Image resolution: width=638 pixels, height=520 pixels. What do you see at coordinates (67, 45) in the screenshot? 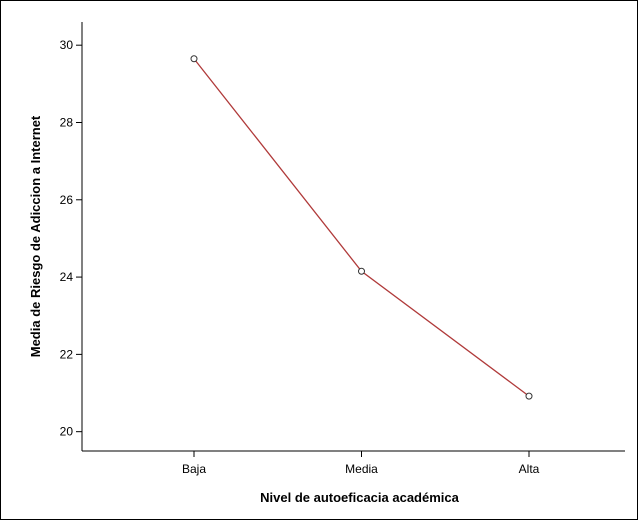
I see `y-tick-label: 30` at bounding box center [67, 45].